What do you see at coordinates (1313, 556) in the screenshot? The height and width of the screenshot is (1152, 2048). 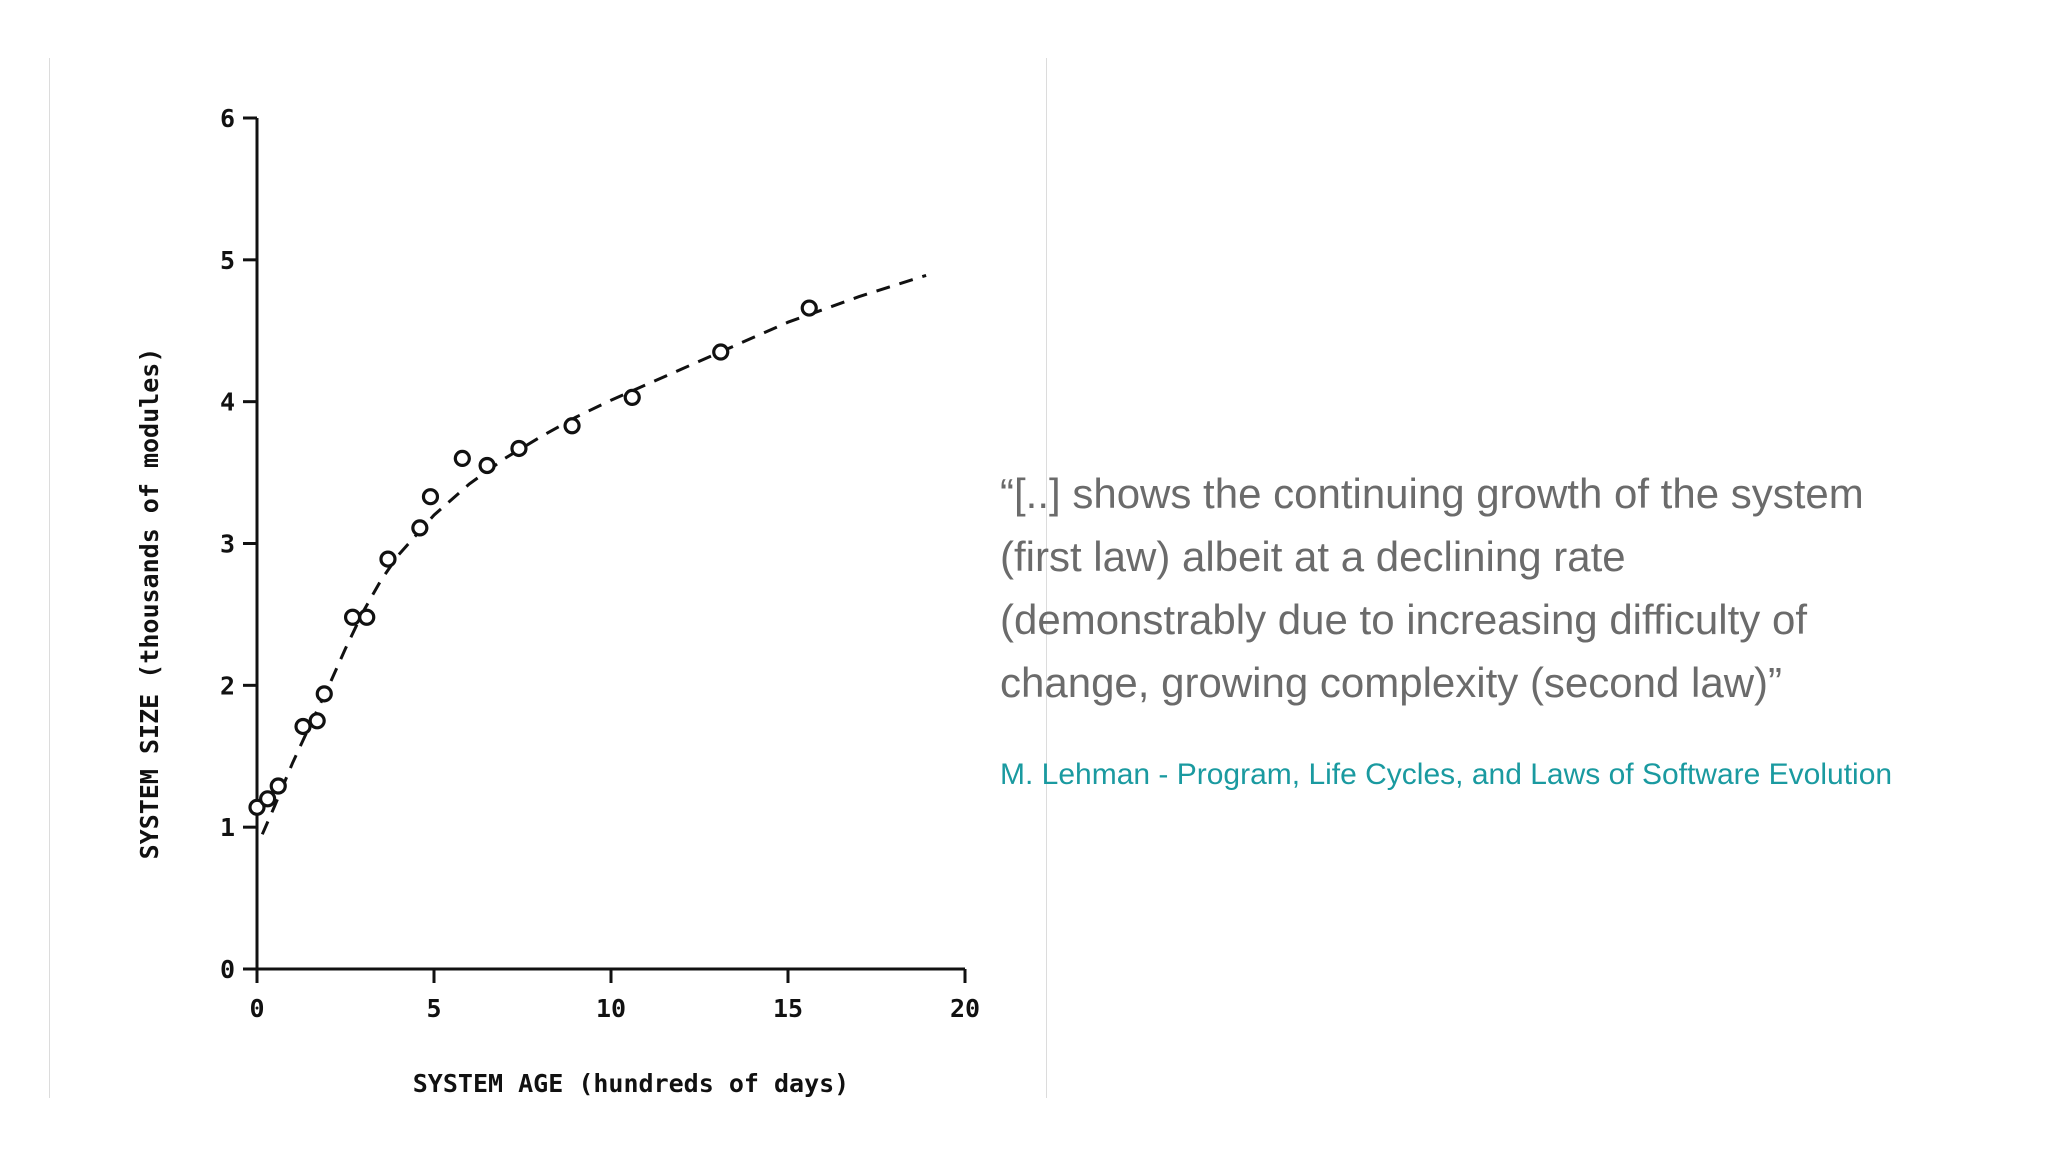 I see `quote-line: (first law) albeit at a declining rate` at bounding box center [1313, 556].